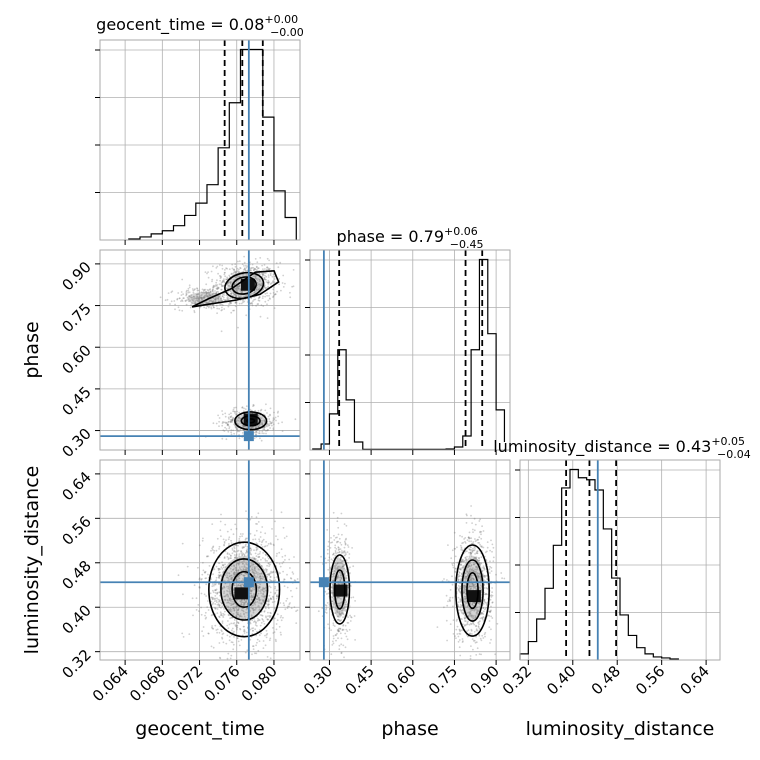  I want to click on axes-frame-phase, so click(410, 350).